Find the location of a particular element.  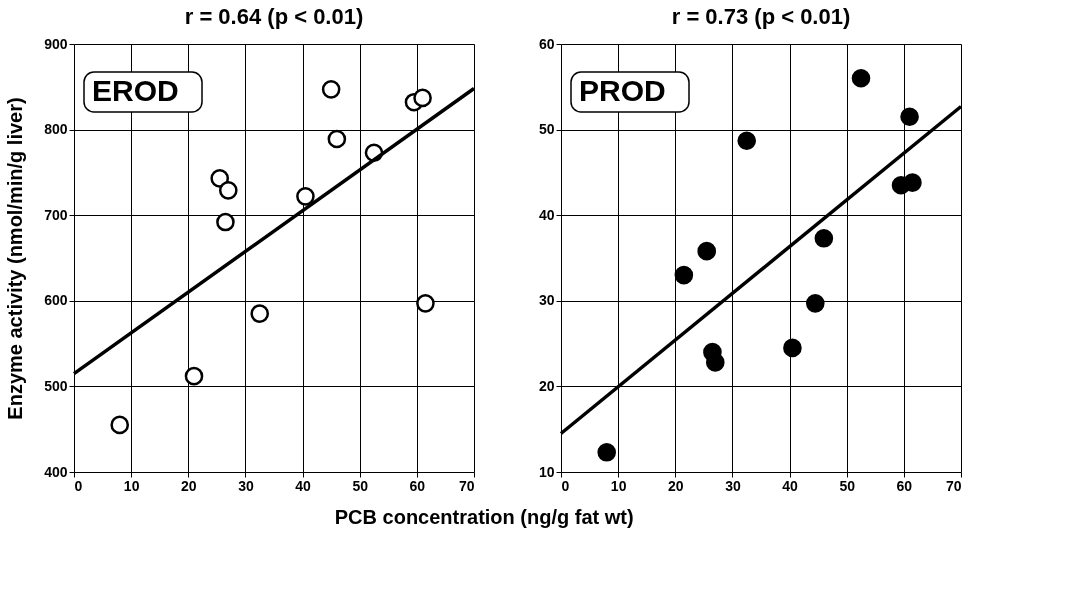

y-tick-label: 900 is located at coordinates (56, 43).